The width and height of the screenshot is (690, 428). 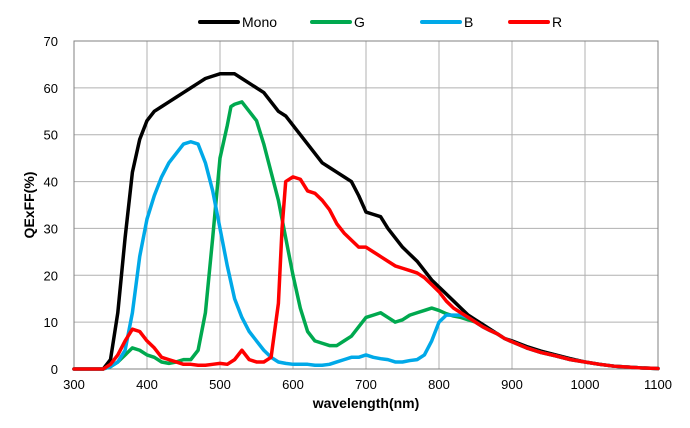 What do you see at coordinates (51, 322) in the screenshot?
I see `y-tick-label: 10` at bounding box center [51, 322].